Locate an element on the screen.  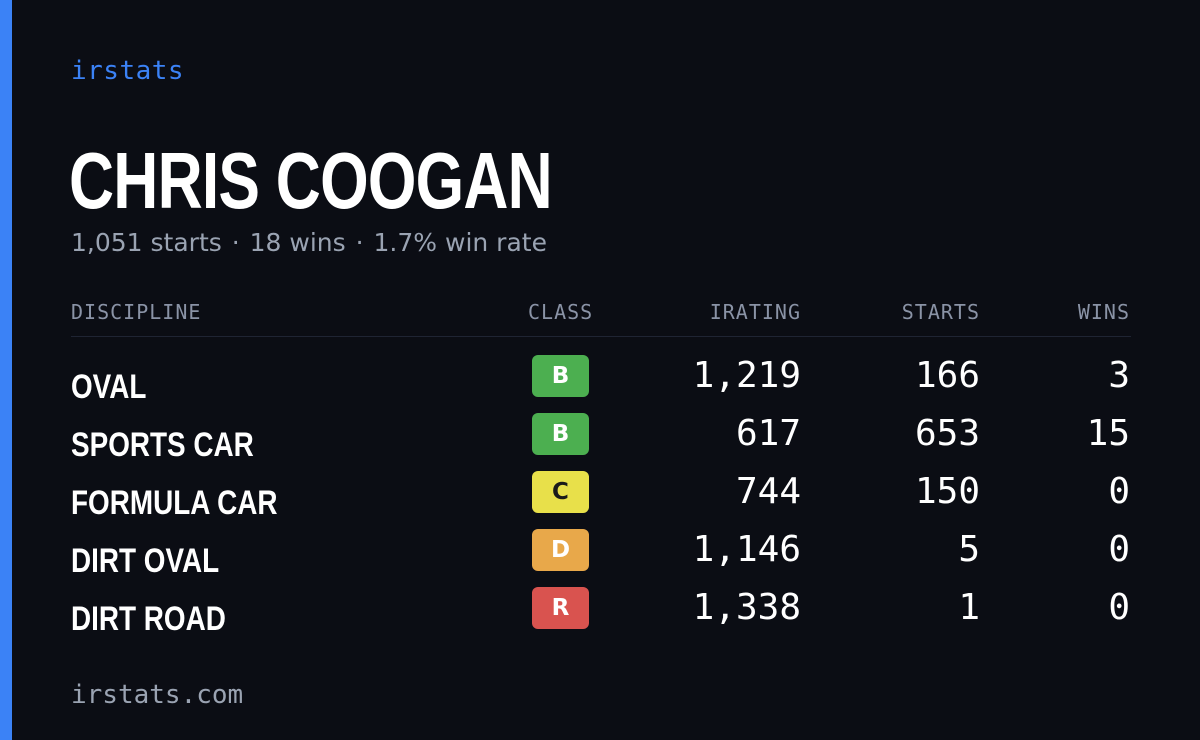
class-badge: R is located at coordinates (560, 608).